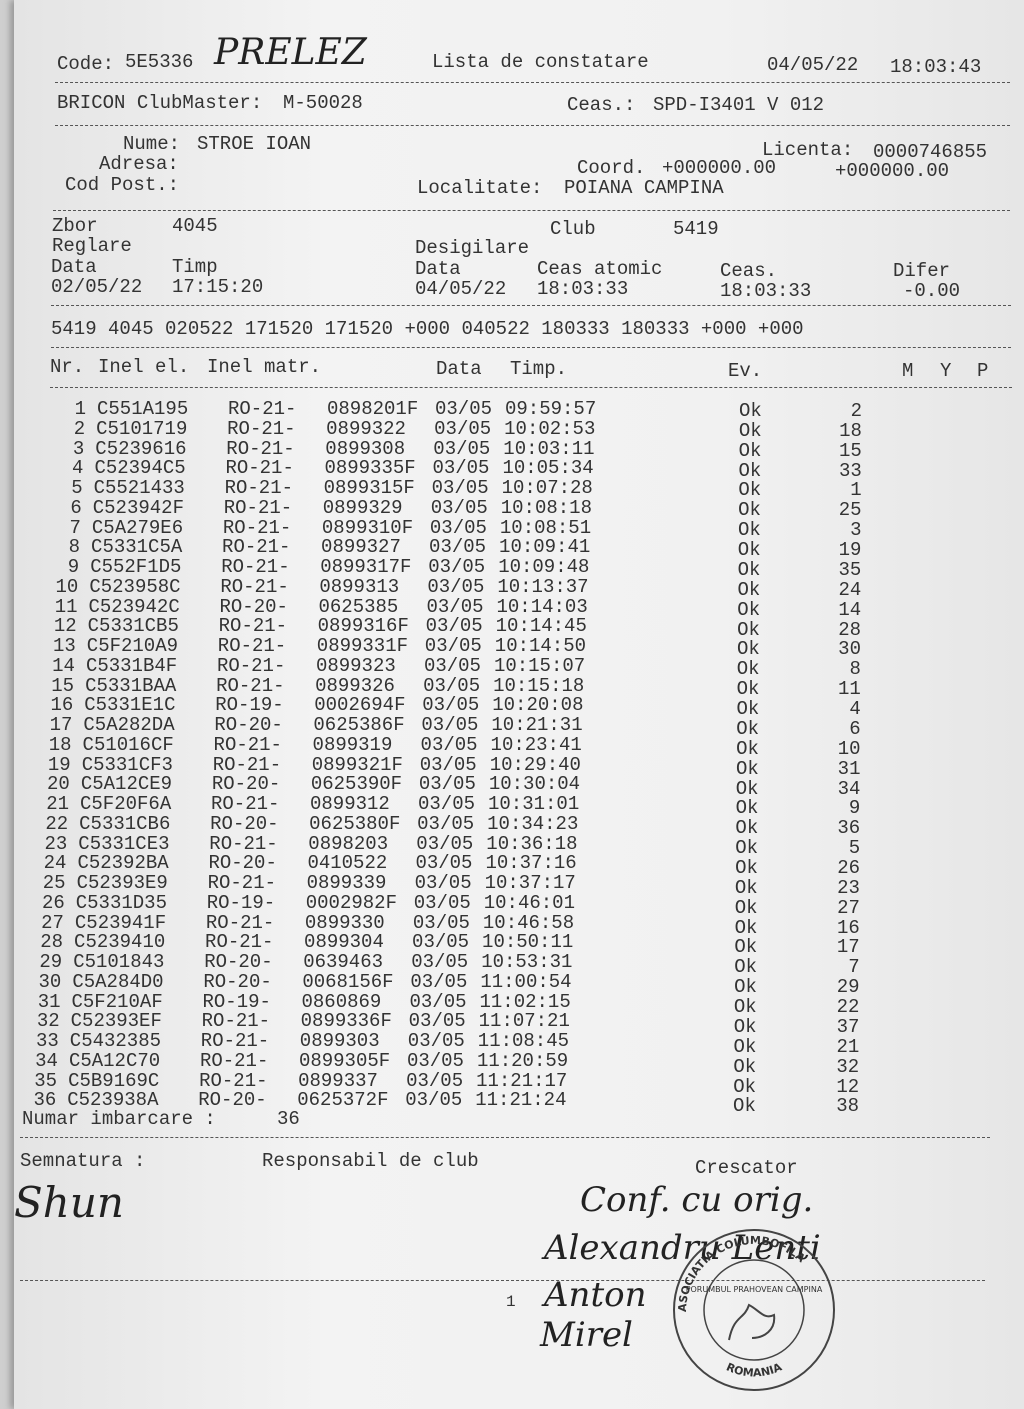 Image resolution: width=1024 pixels, height=1409 pixels. Describe the element at coordinates (86, 64) in the screenshot. I see `code-label: Code:` at that location.